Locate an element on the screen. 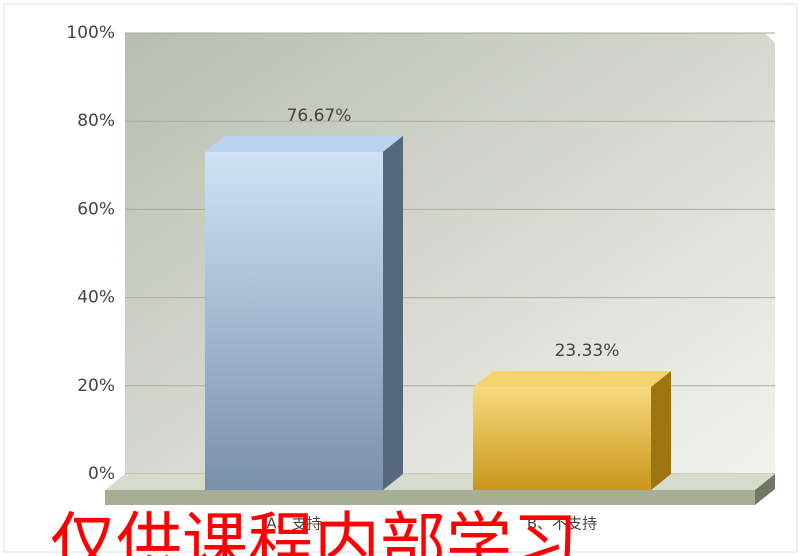 The height and width of the screenshot is (556, 801). x-tick-label: B、不支持 is located at coordinates (562, 524).